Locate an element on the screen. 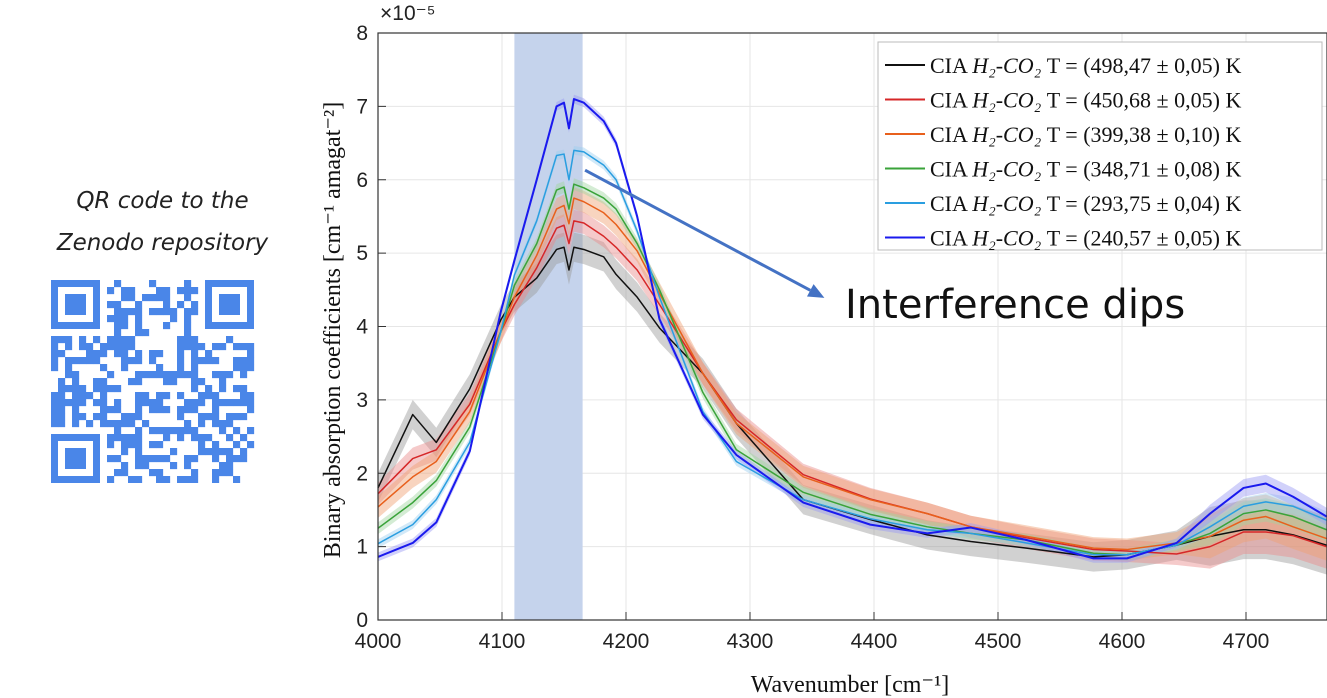  y-tick-label: 0 is located at coordinates (362, 620).